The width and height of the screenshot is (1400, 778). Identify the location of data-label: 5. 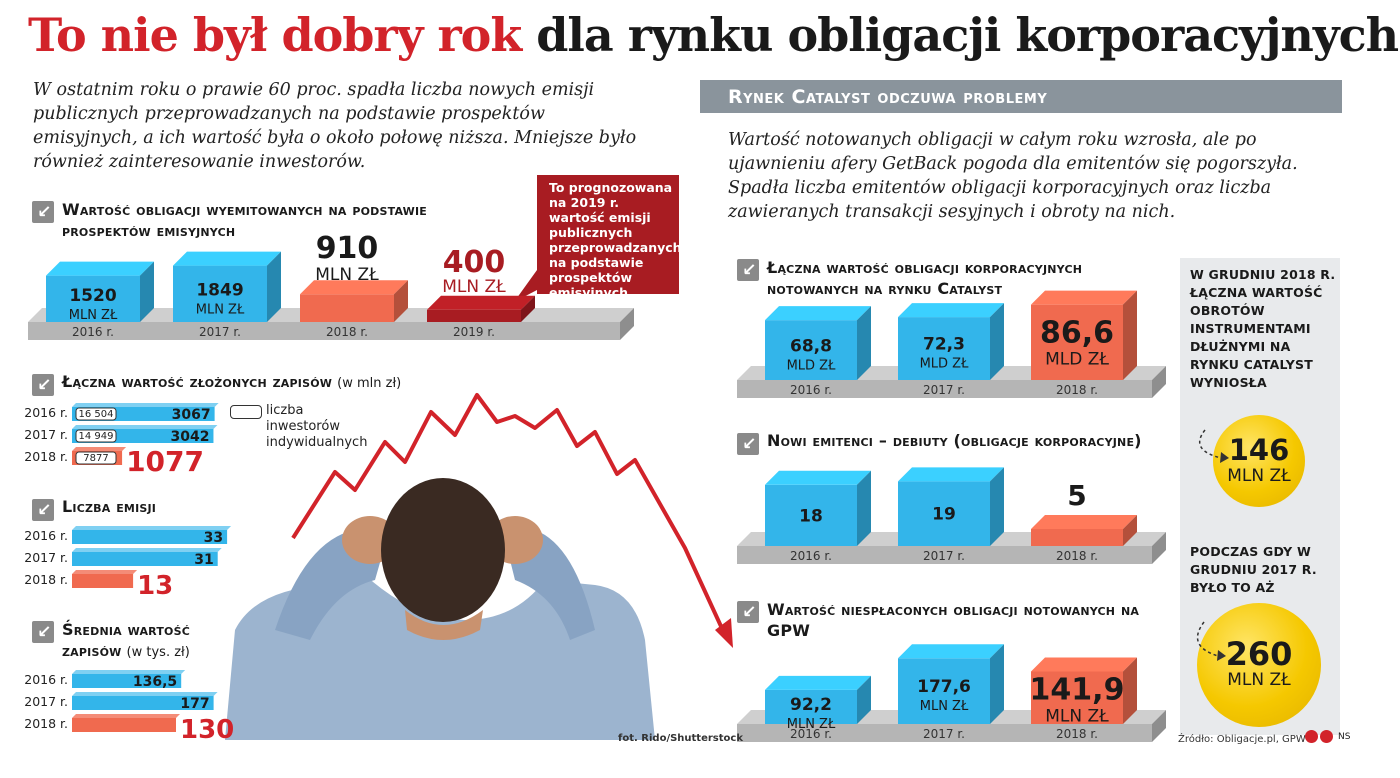
(1076, 495).